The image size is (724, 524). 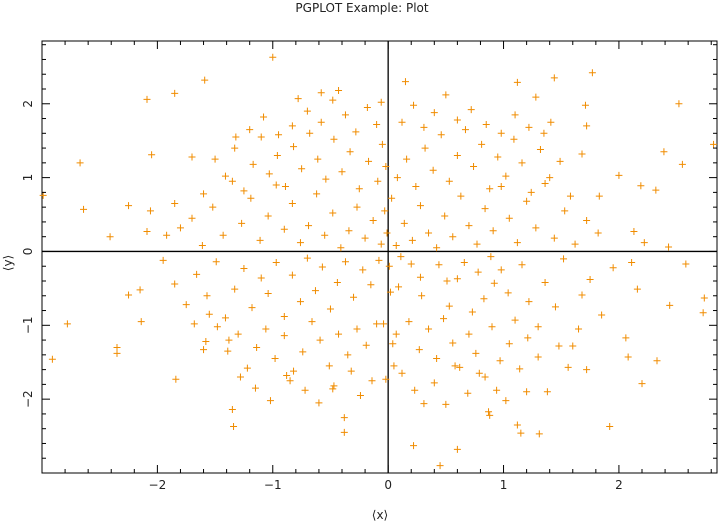 I want to click on x-tick-label: 0, so click(x=388, y=485).